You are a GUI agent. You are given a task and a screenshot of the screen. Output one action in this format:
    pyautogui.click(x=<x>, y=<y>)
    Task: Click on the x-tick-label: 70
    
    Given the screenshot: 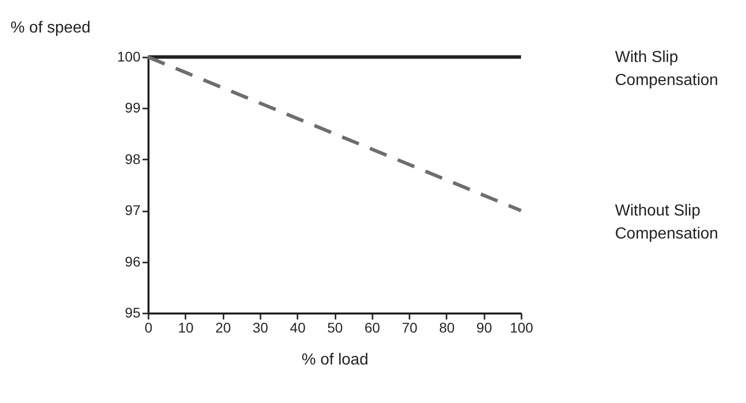 What is the action you would take?
    pyautogui.click(x=410, y=328)
    